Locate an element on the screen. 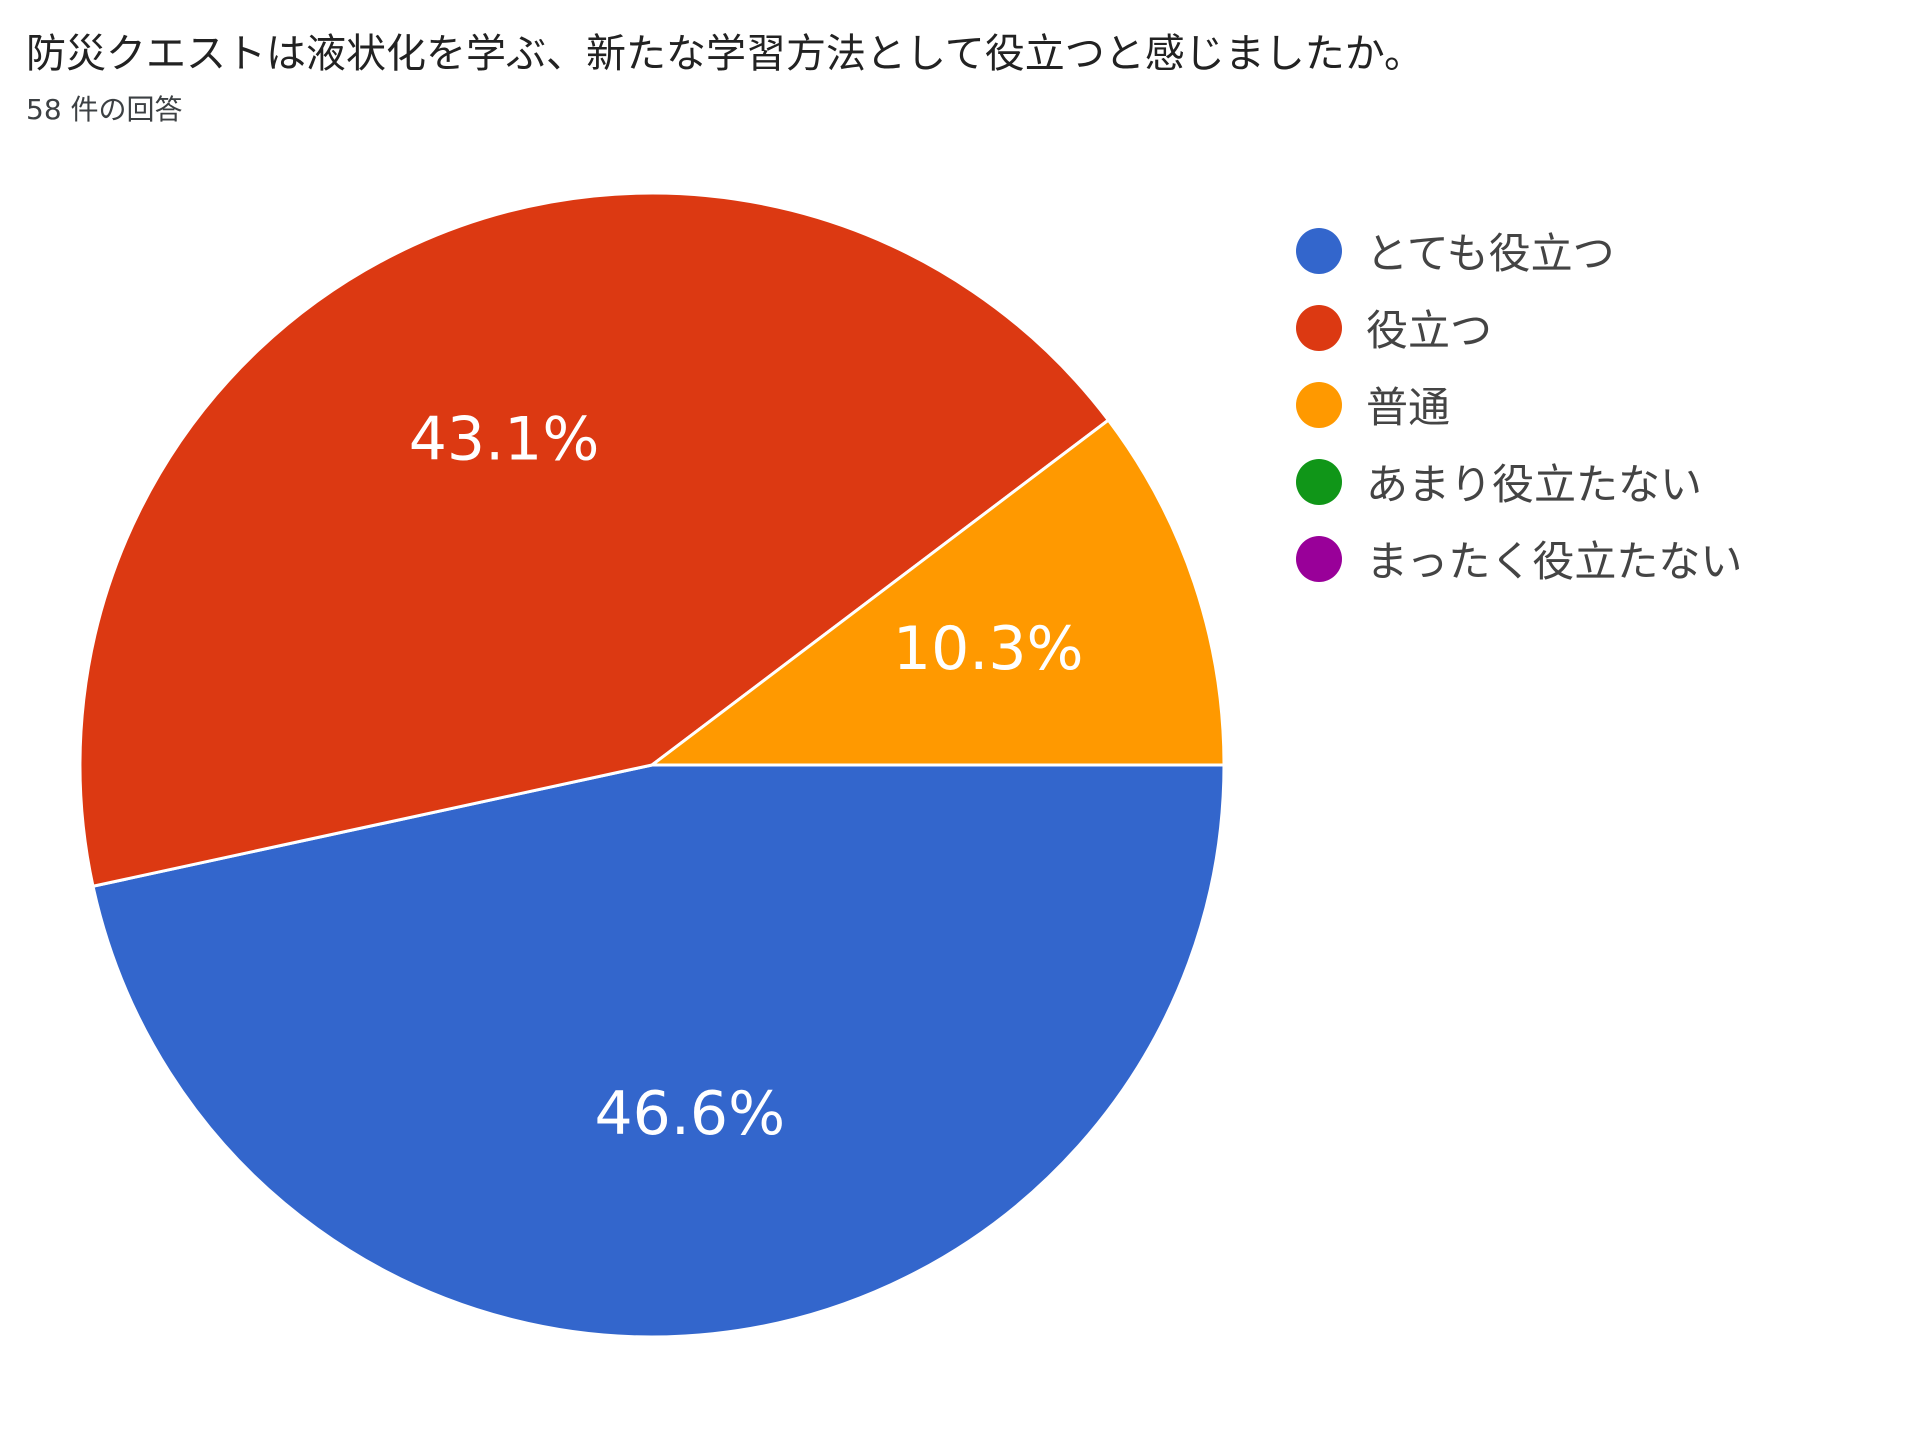 Image resolution: width=1920 pixels, height=1444 pixels. chart-legend: とても役立つ 役立つ普通あまり役立たない まったく役立たない is located at coordinates (1519, 404).